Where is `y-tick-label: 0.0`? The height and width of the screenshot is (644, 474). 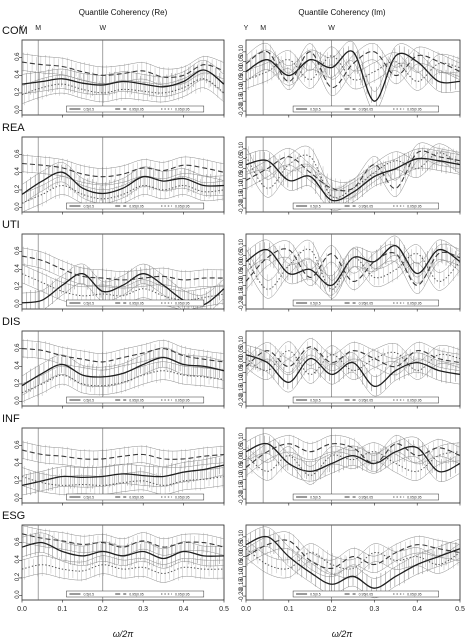 y-tick-label: 0.0 is located at coordinates (18, 497).